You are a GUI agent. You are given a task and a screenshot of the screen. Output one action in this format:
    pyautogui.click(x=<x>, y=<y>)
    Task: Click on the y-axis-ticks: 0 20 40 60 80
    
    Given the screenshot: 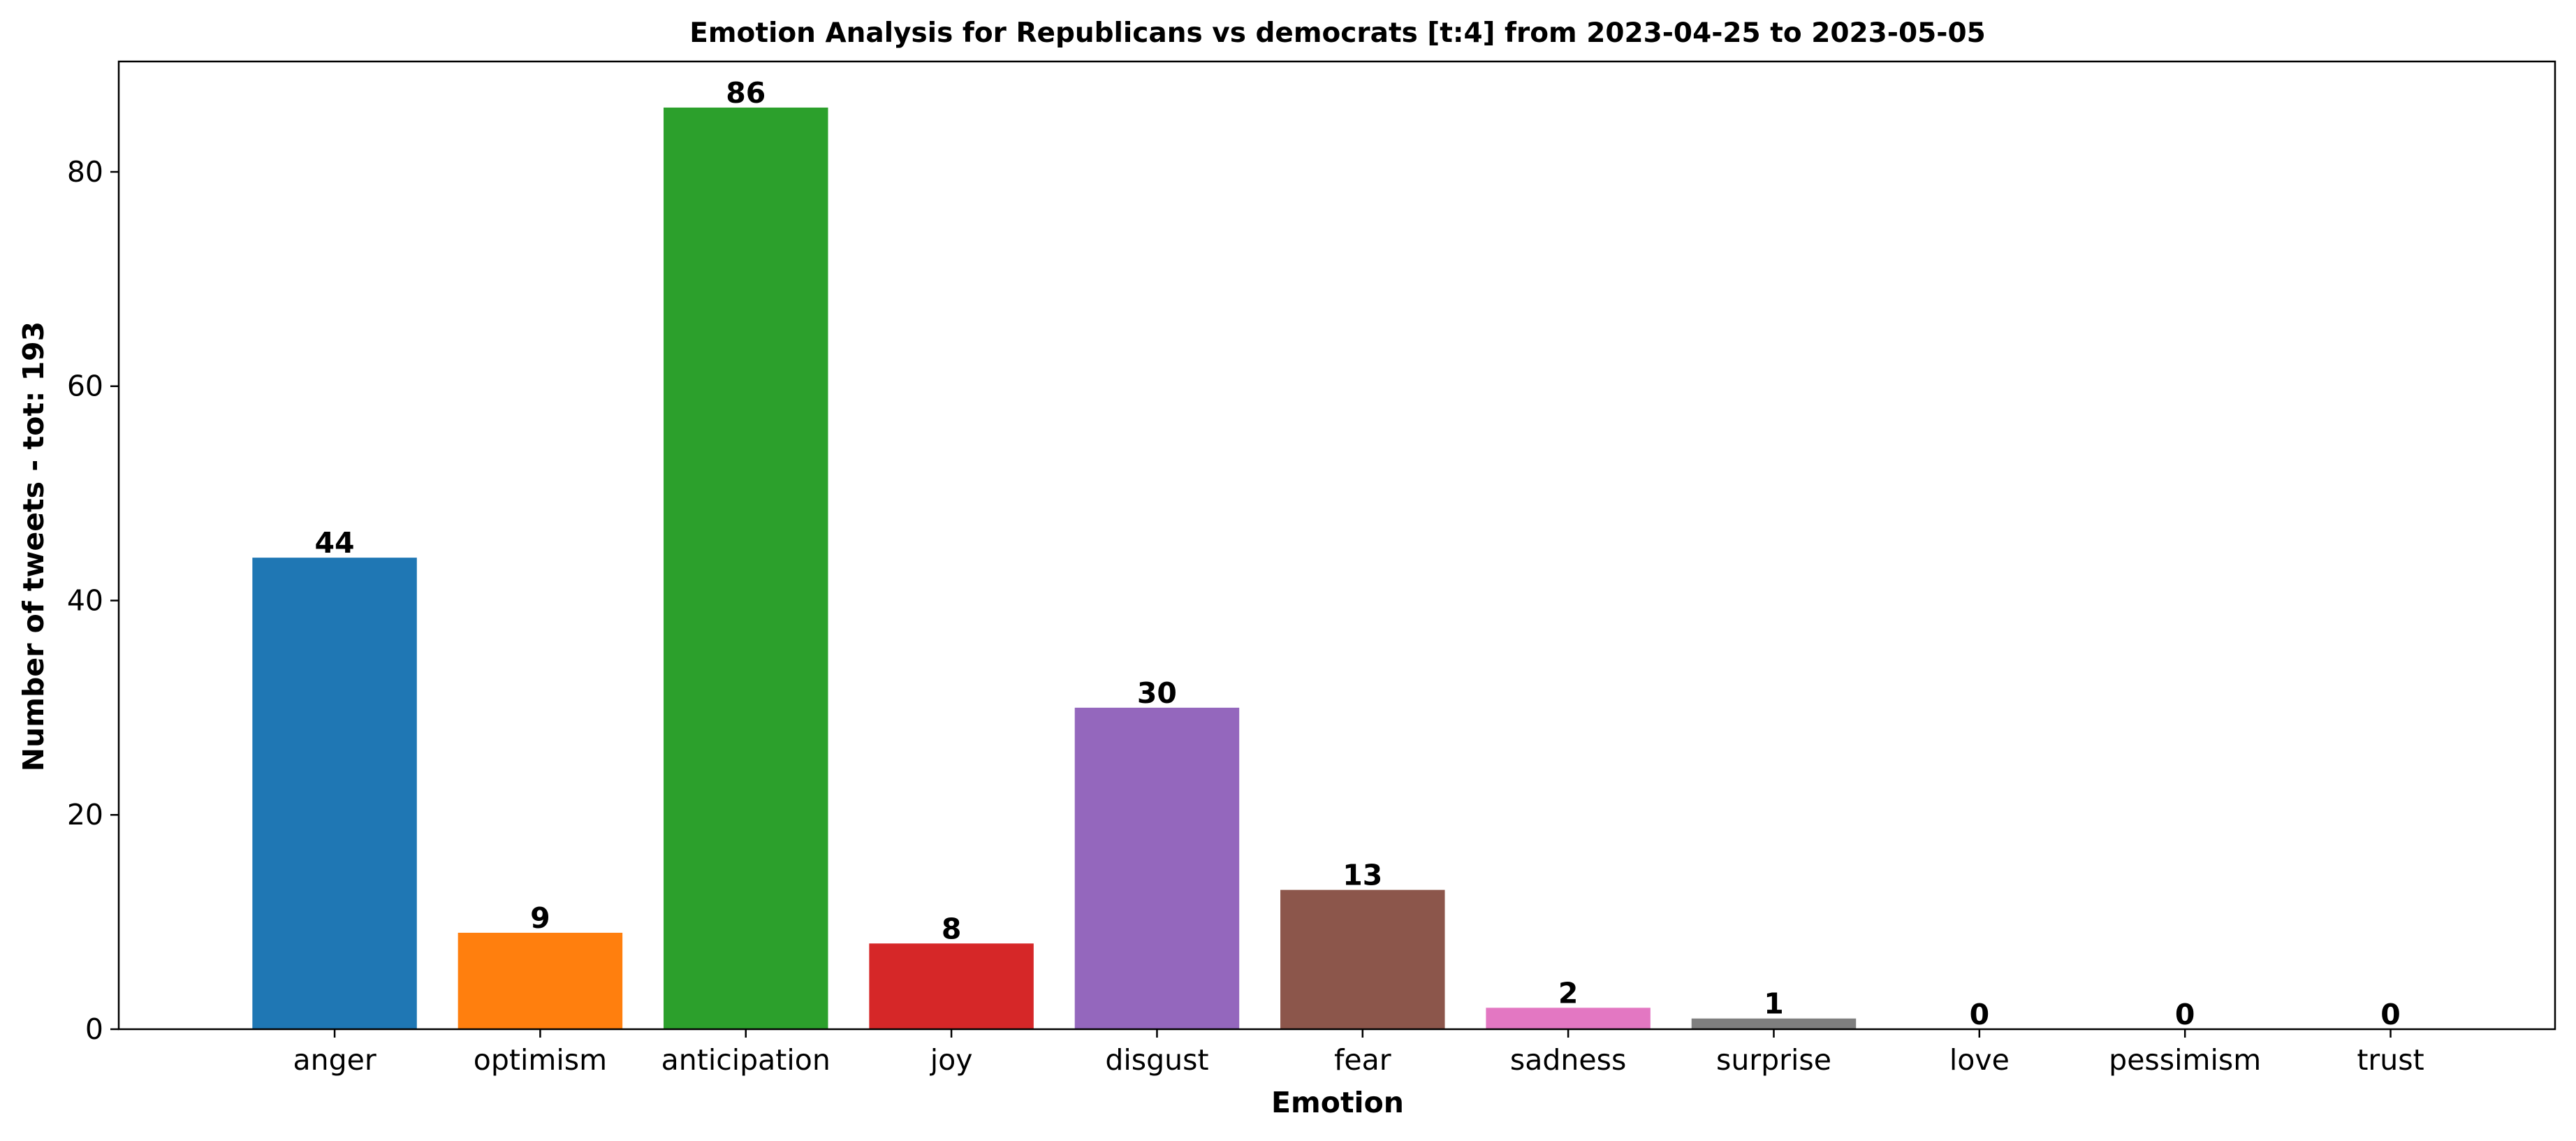 What is the action you would take?
    pyautogui.click(x=93, y=601)
    